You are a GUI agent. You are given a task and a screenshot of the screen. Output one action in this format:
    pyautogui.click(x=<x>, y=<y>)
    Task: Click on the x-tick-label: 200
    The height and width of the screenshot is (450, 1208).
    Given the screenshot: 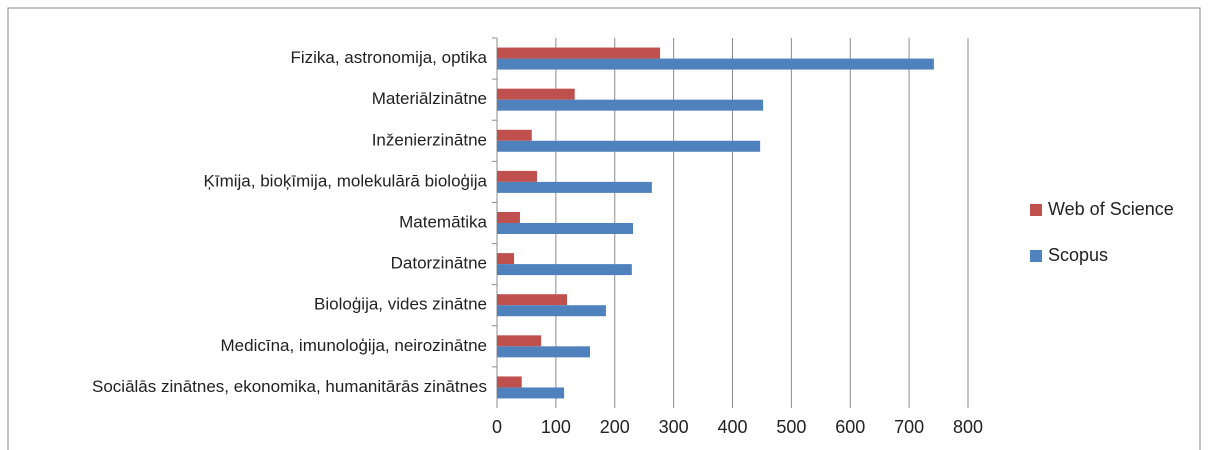 What is the action you would take?
    pyautogui.click(x=615, y=427)
    